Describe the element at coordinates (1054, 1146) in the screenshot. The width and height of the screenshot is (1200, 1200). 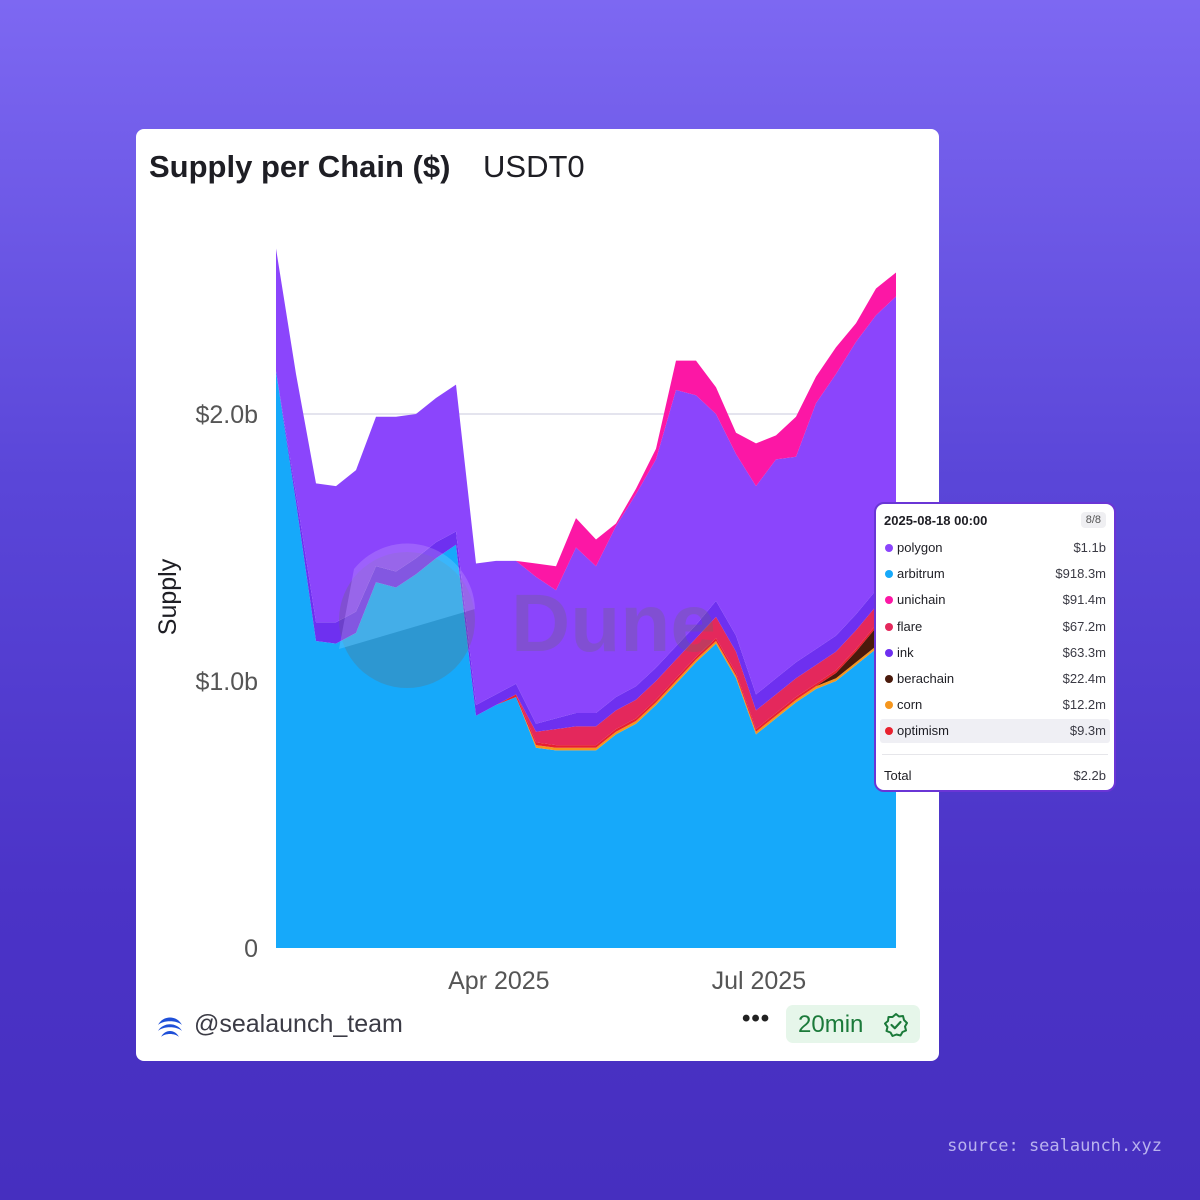
I see `source-note: source: sealaunch.xyz` at that location.